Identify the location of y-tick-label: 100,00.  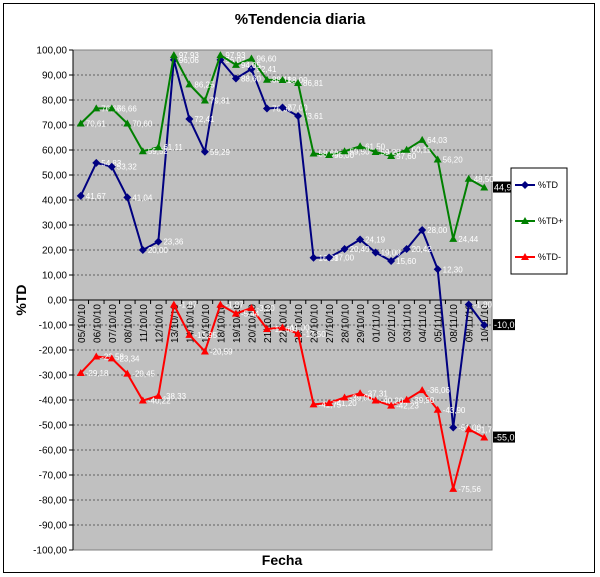
(51, 51).